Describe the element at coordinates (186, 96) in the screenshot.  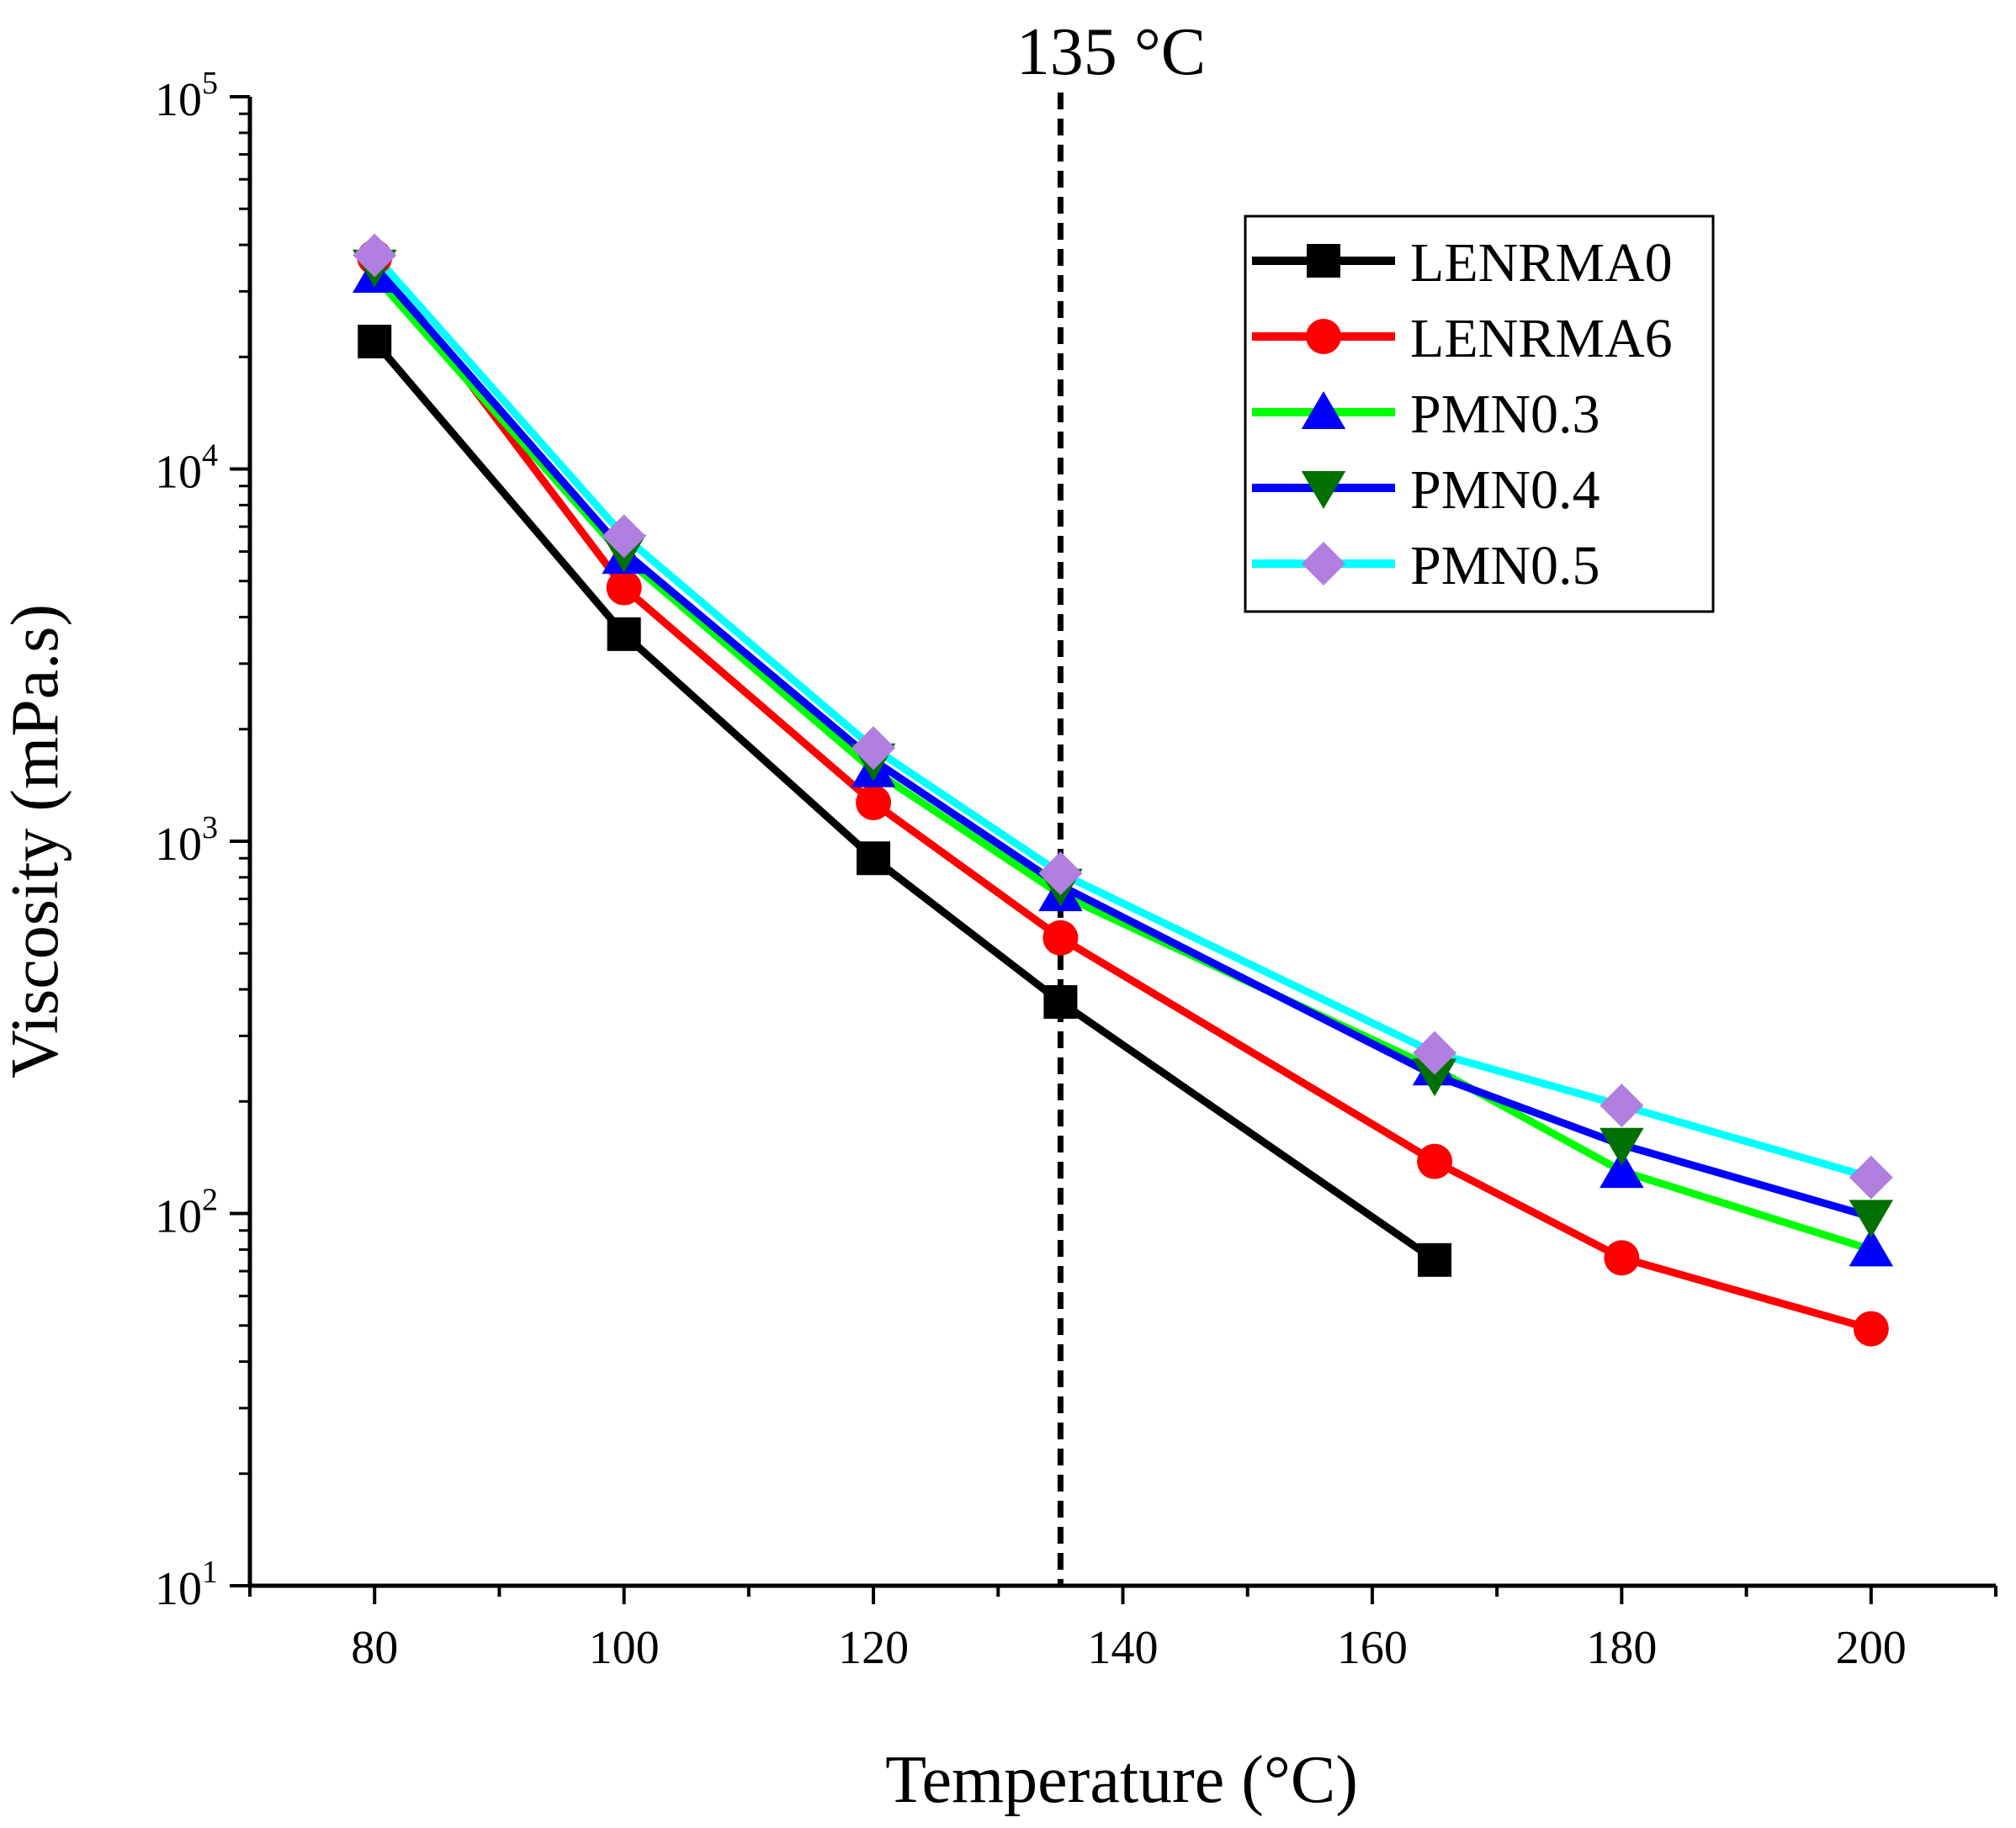
I see `y-tick-label: 10⁵` at that location.